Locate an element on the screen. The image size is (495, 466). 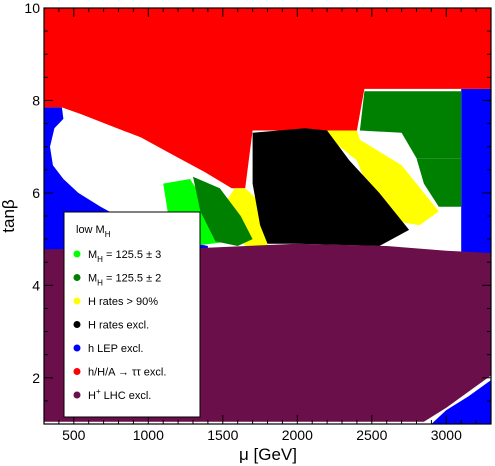
legend-label: H rates > 90% is located at coordinates (123, 302).